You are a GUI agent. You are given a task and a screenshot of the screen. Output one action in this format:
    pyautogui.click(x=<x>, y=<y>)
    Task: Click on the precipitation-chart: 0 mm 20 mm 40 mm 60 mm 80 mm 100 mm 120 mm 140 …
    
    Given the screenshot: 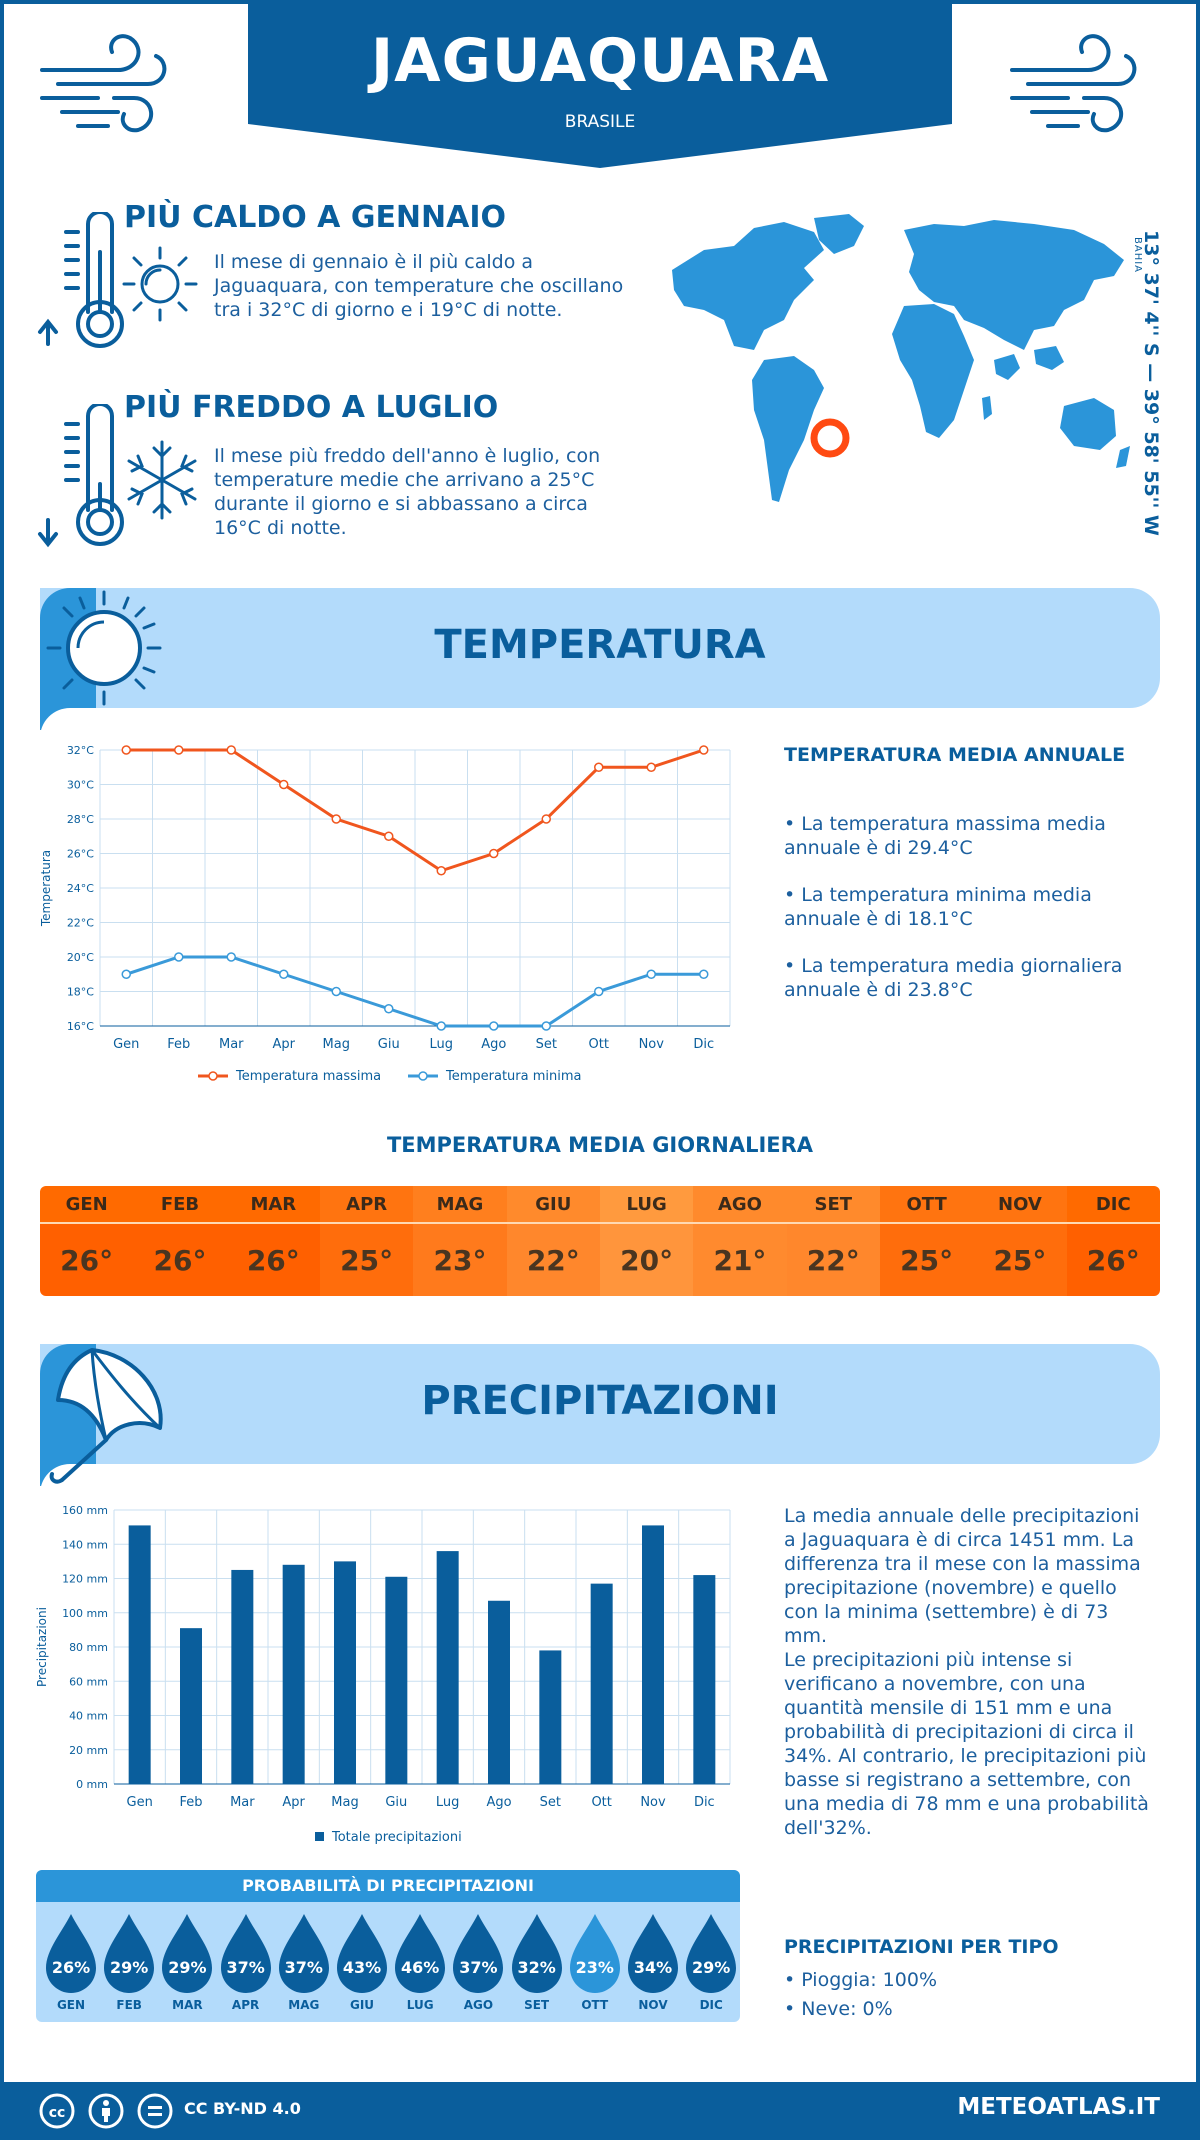 What is the action you would take?
    pyautogui.click(x=383, y=1674)
    